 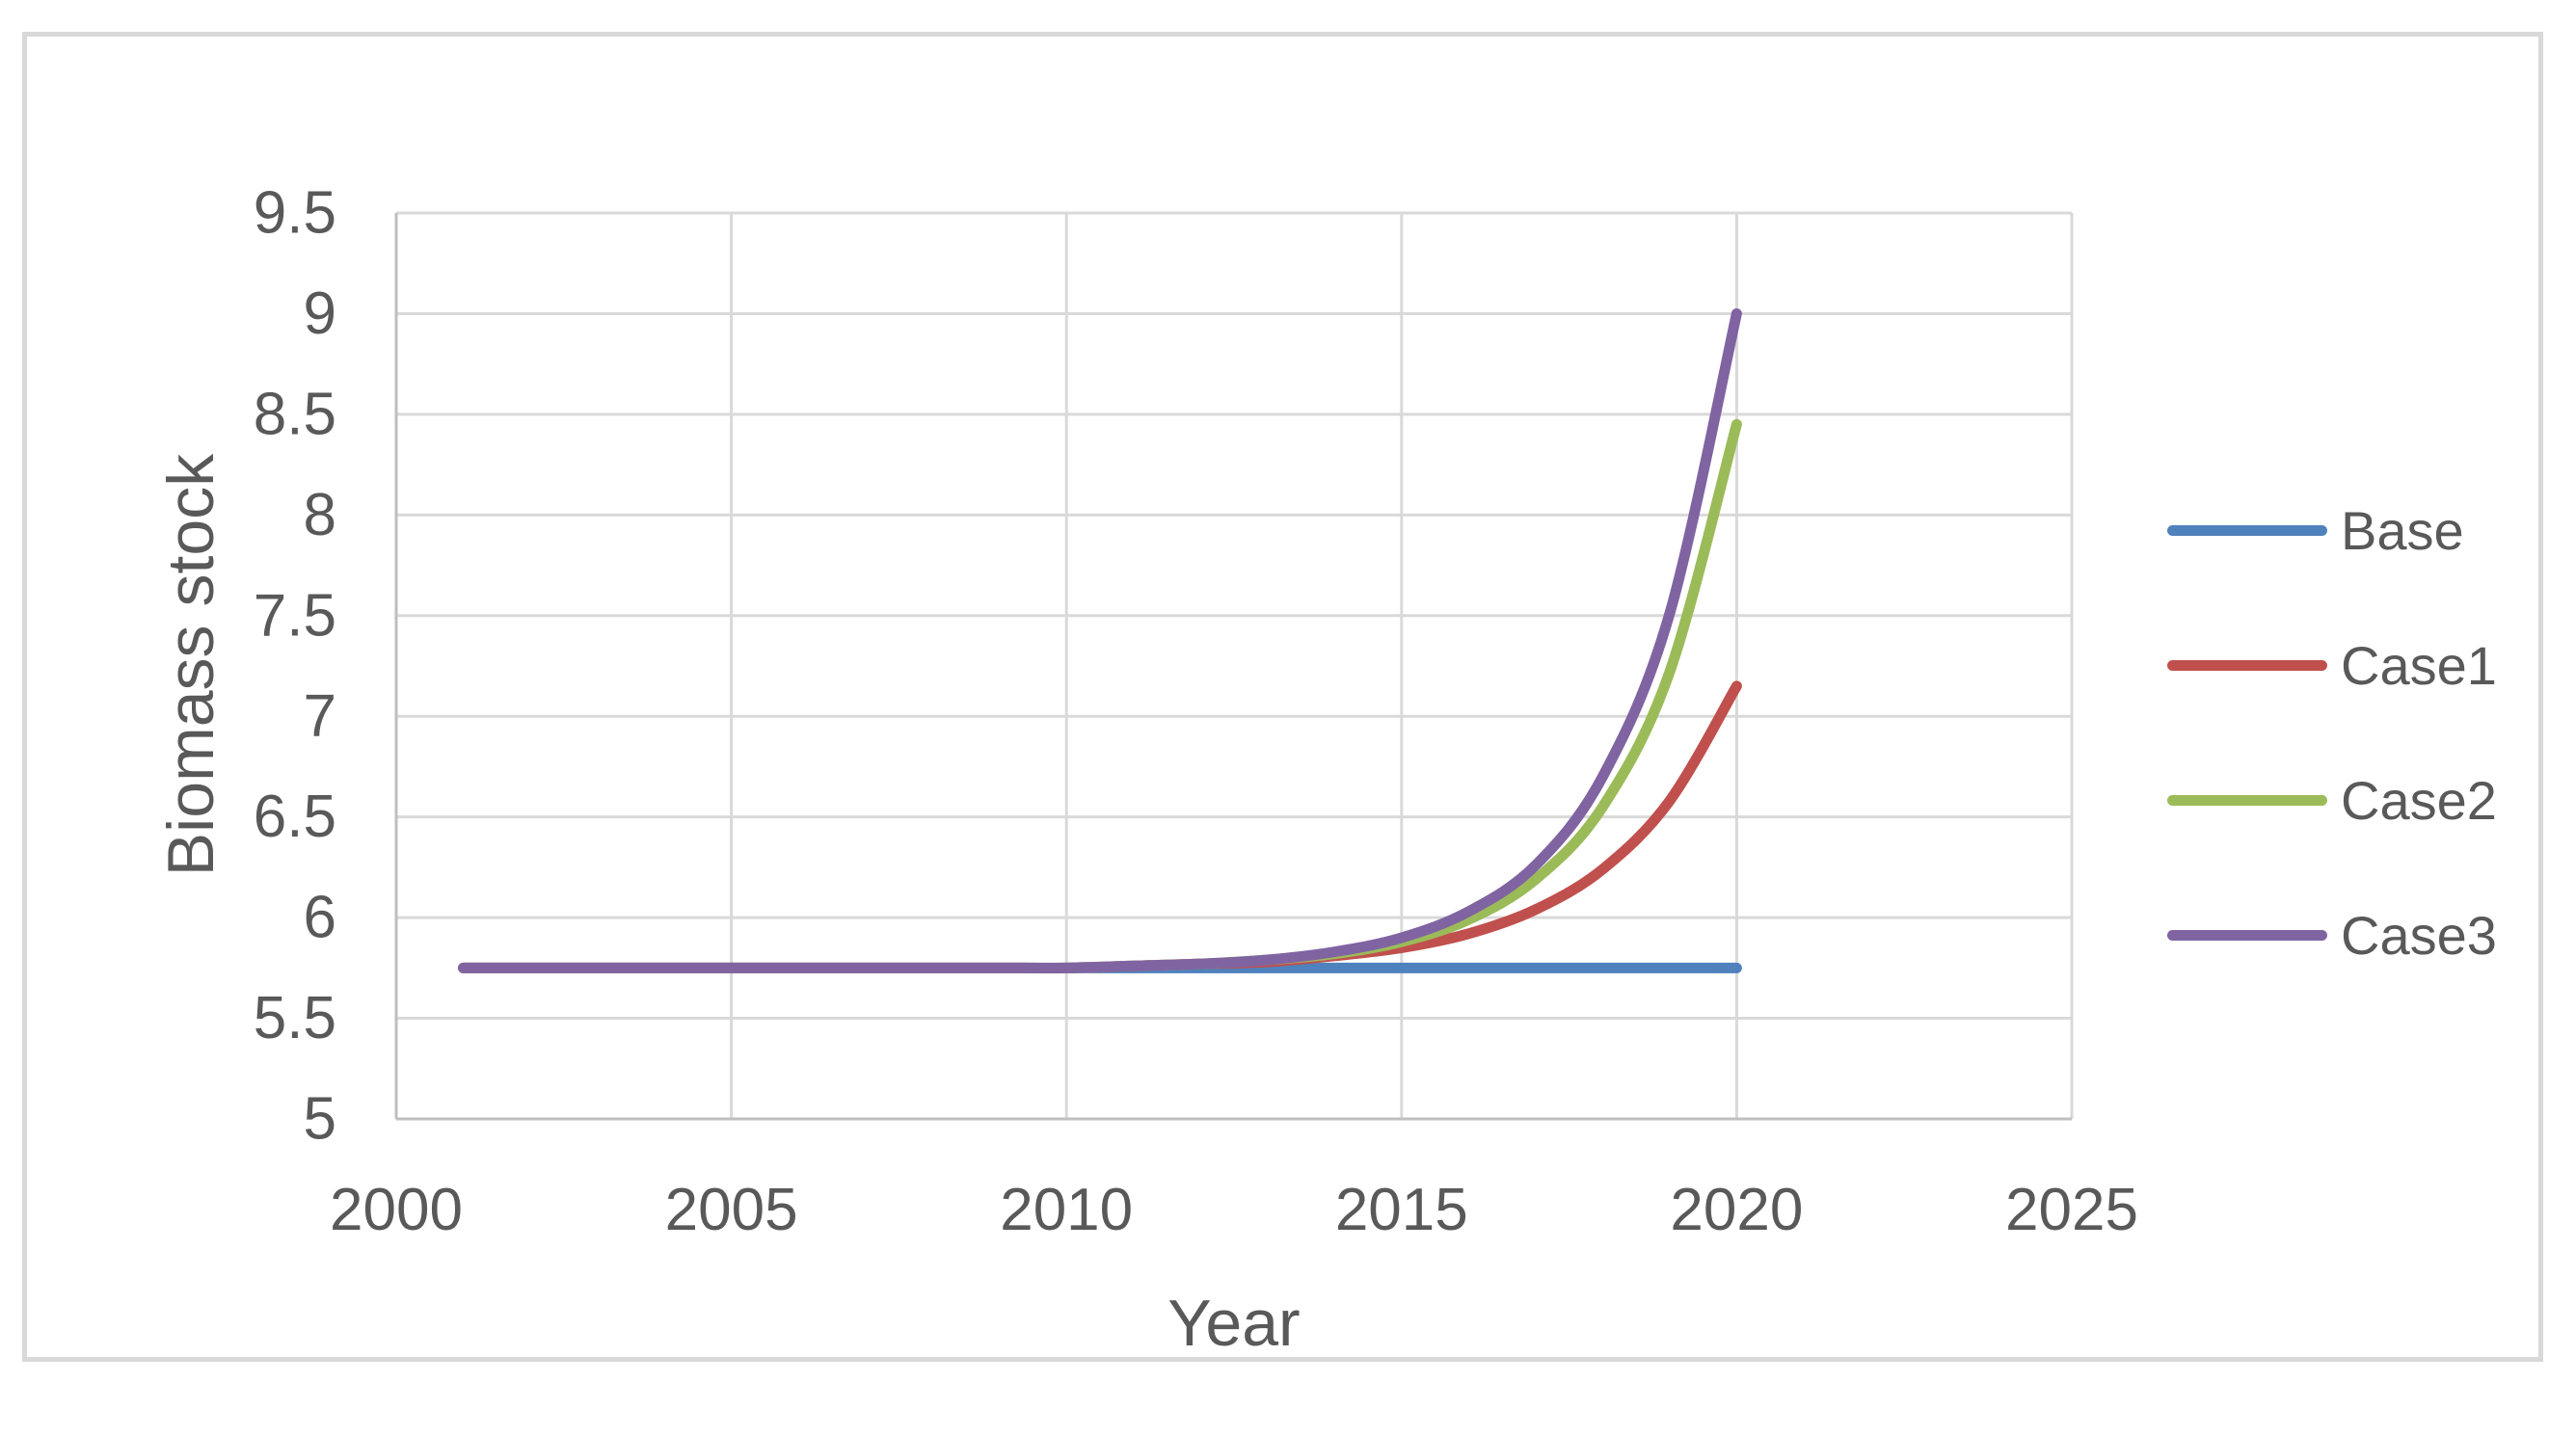 What do you see at coordinates (320, 918) in the screenshot?
I see `y-tick-label: 6` at bounding box center [320, 918].